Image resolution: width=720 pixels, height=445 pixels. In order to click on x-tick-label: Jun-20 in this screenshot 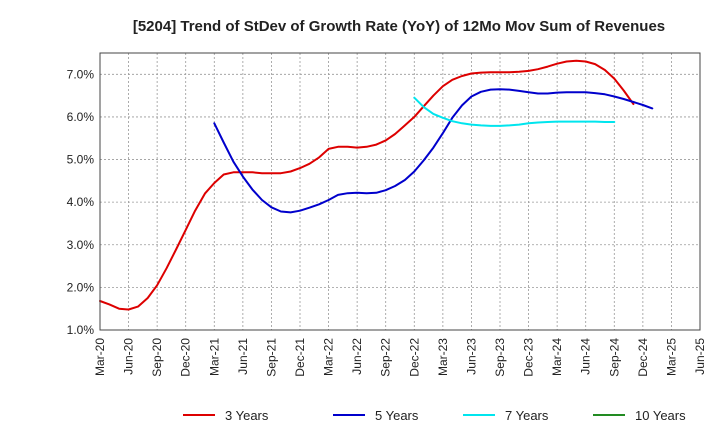, I will do `click(129, 356)`.